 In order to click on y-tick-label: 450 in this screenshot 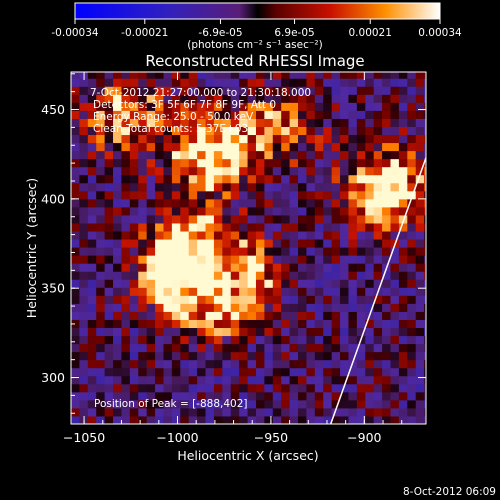, I will do `click(53, 109)`.